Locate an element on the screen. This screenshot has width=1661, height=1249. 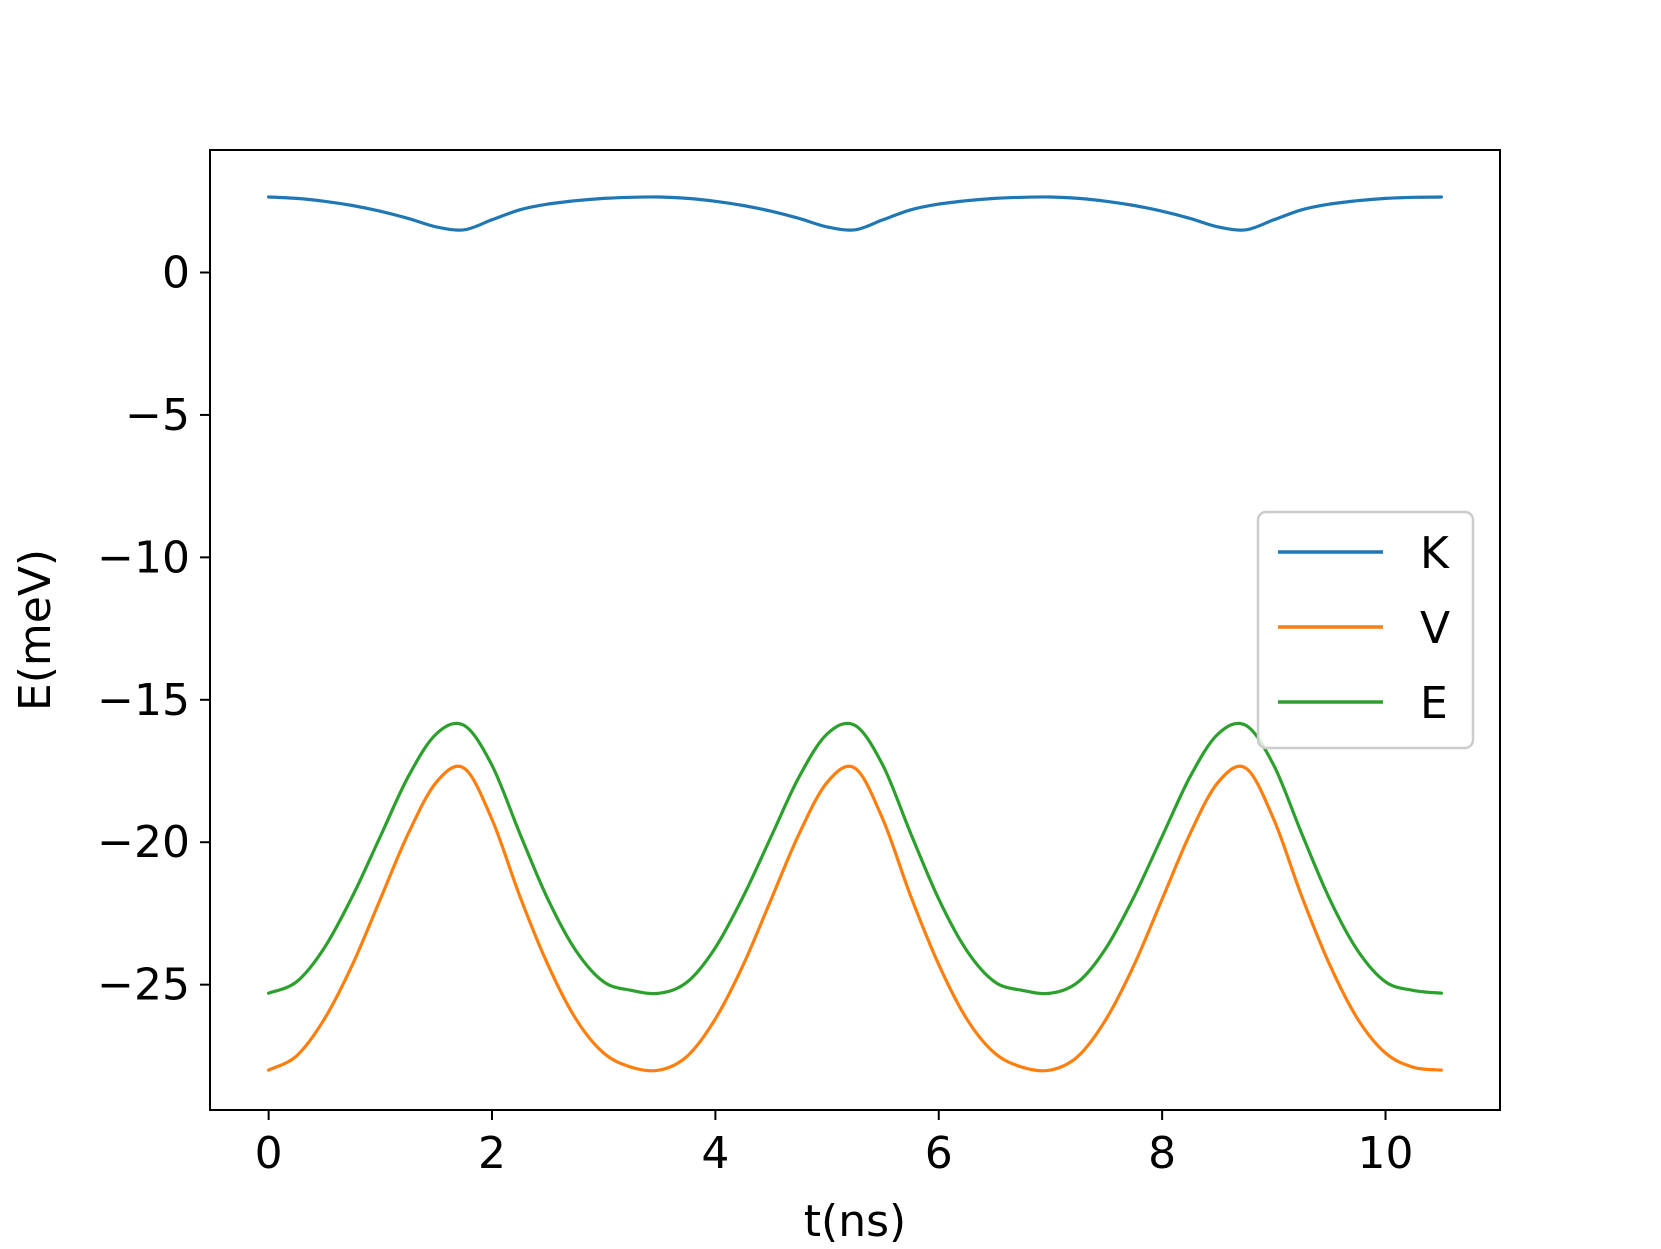
y-axis-title: E(meV) is located at coordinates (35, 630).